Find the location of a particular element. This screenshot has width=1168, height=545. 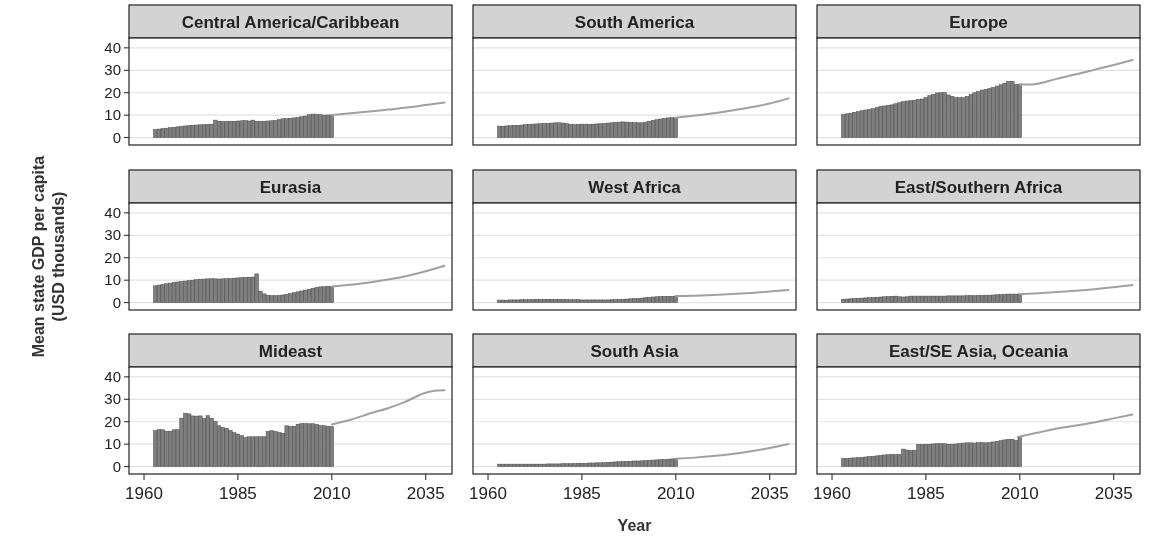

x-tick-label: 1960 is located at coordinates (832, 493).